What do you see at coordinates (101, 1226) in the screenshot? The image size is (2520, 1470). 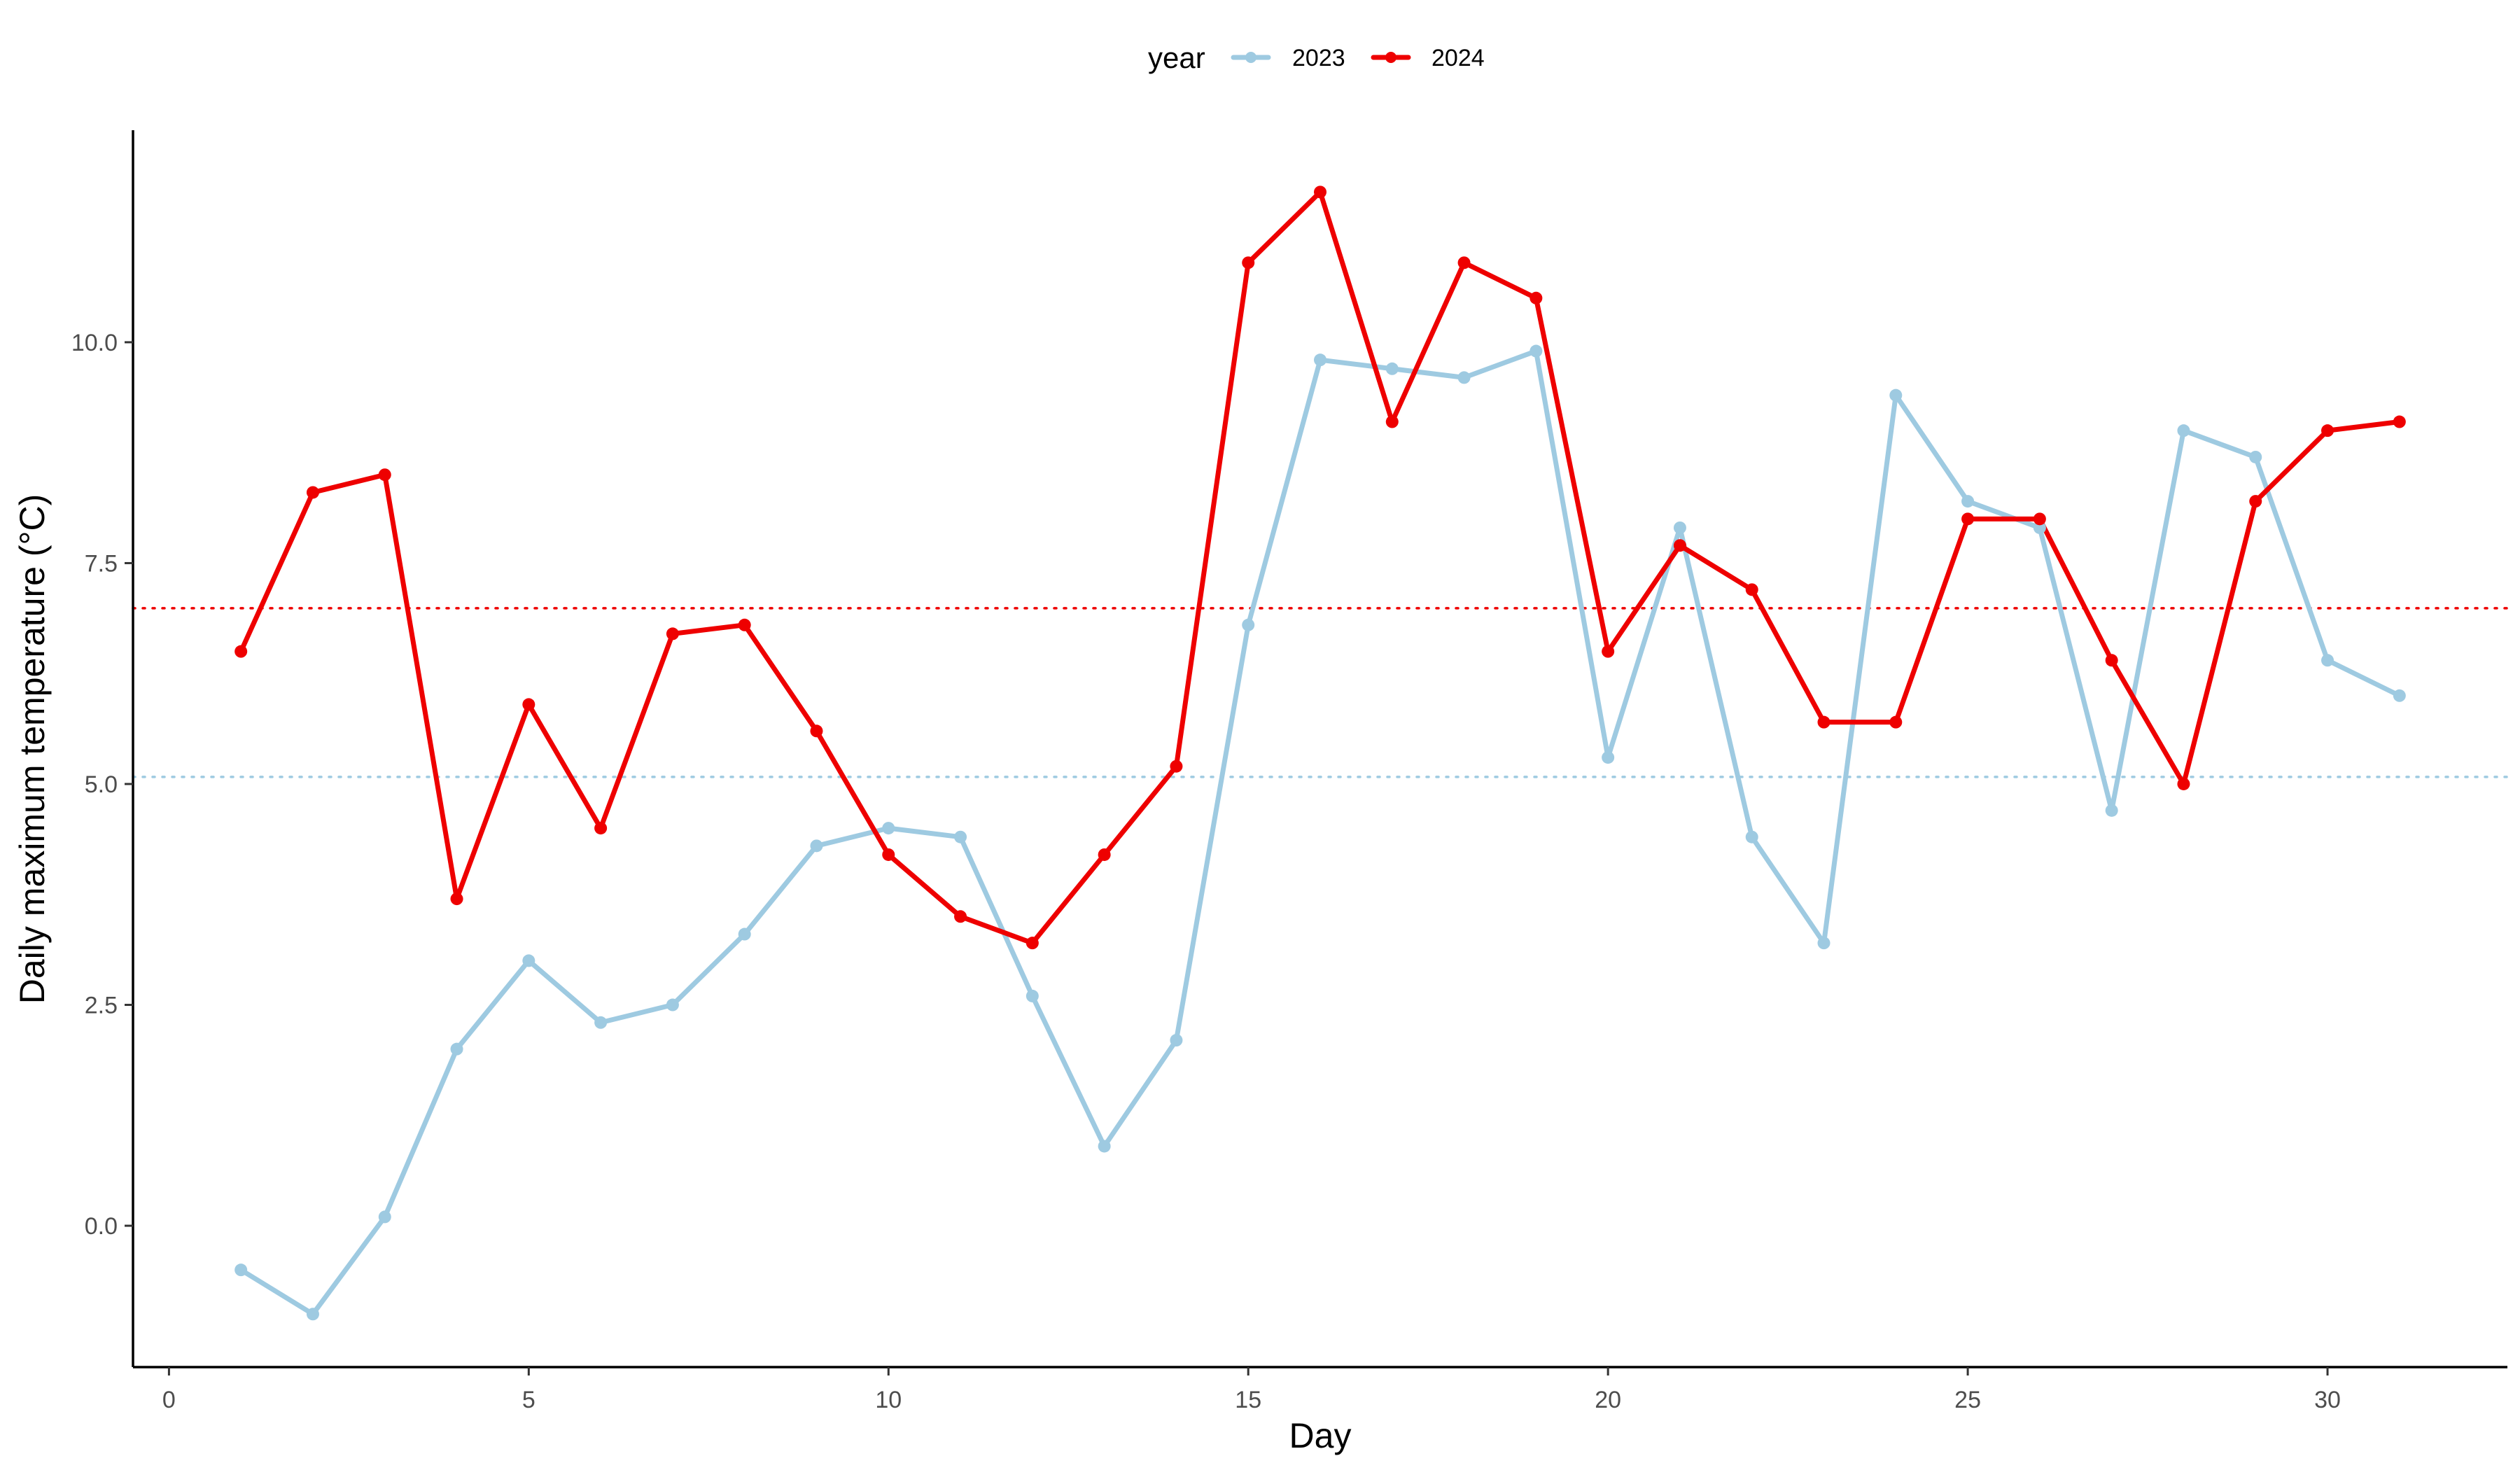 I see `y-tick-label: 0.0` at bounding box center [101, 1226].